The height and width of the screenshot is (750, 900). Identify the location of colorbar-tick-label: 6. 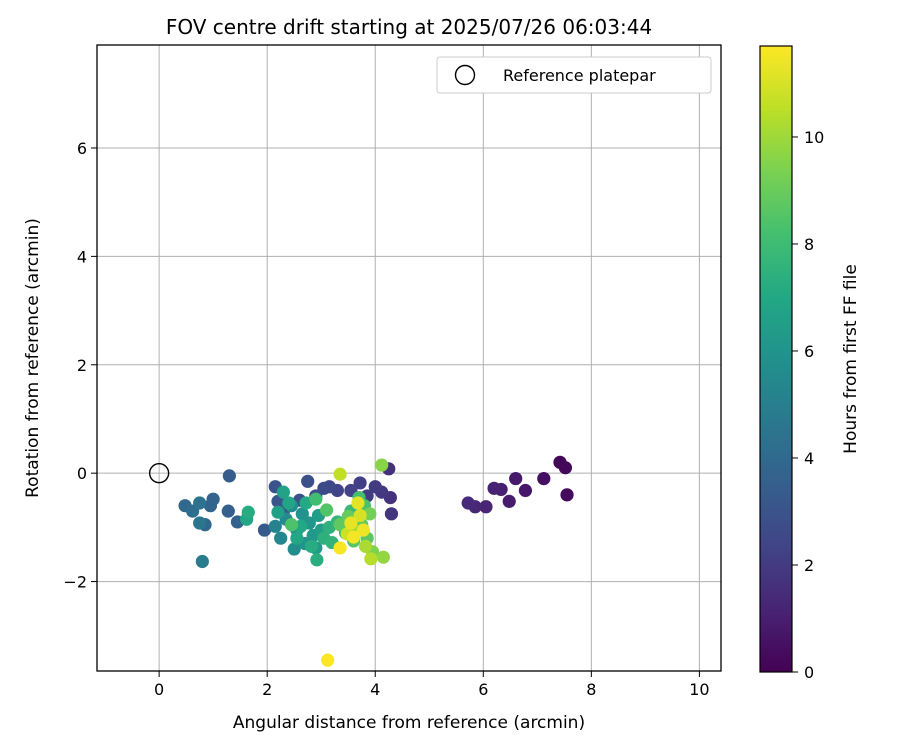
(809, 351).